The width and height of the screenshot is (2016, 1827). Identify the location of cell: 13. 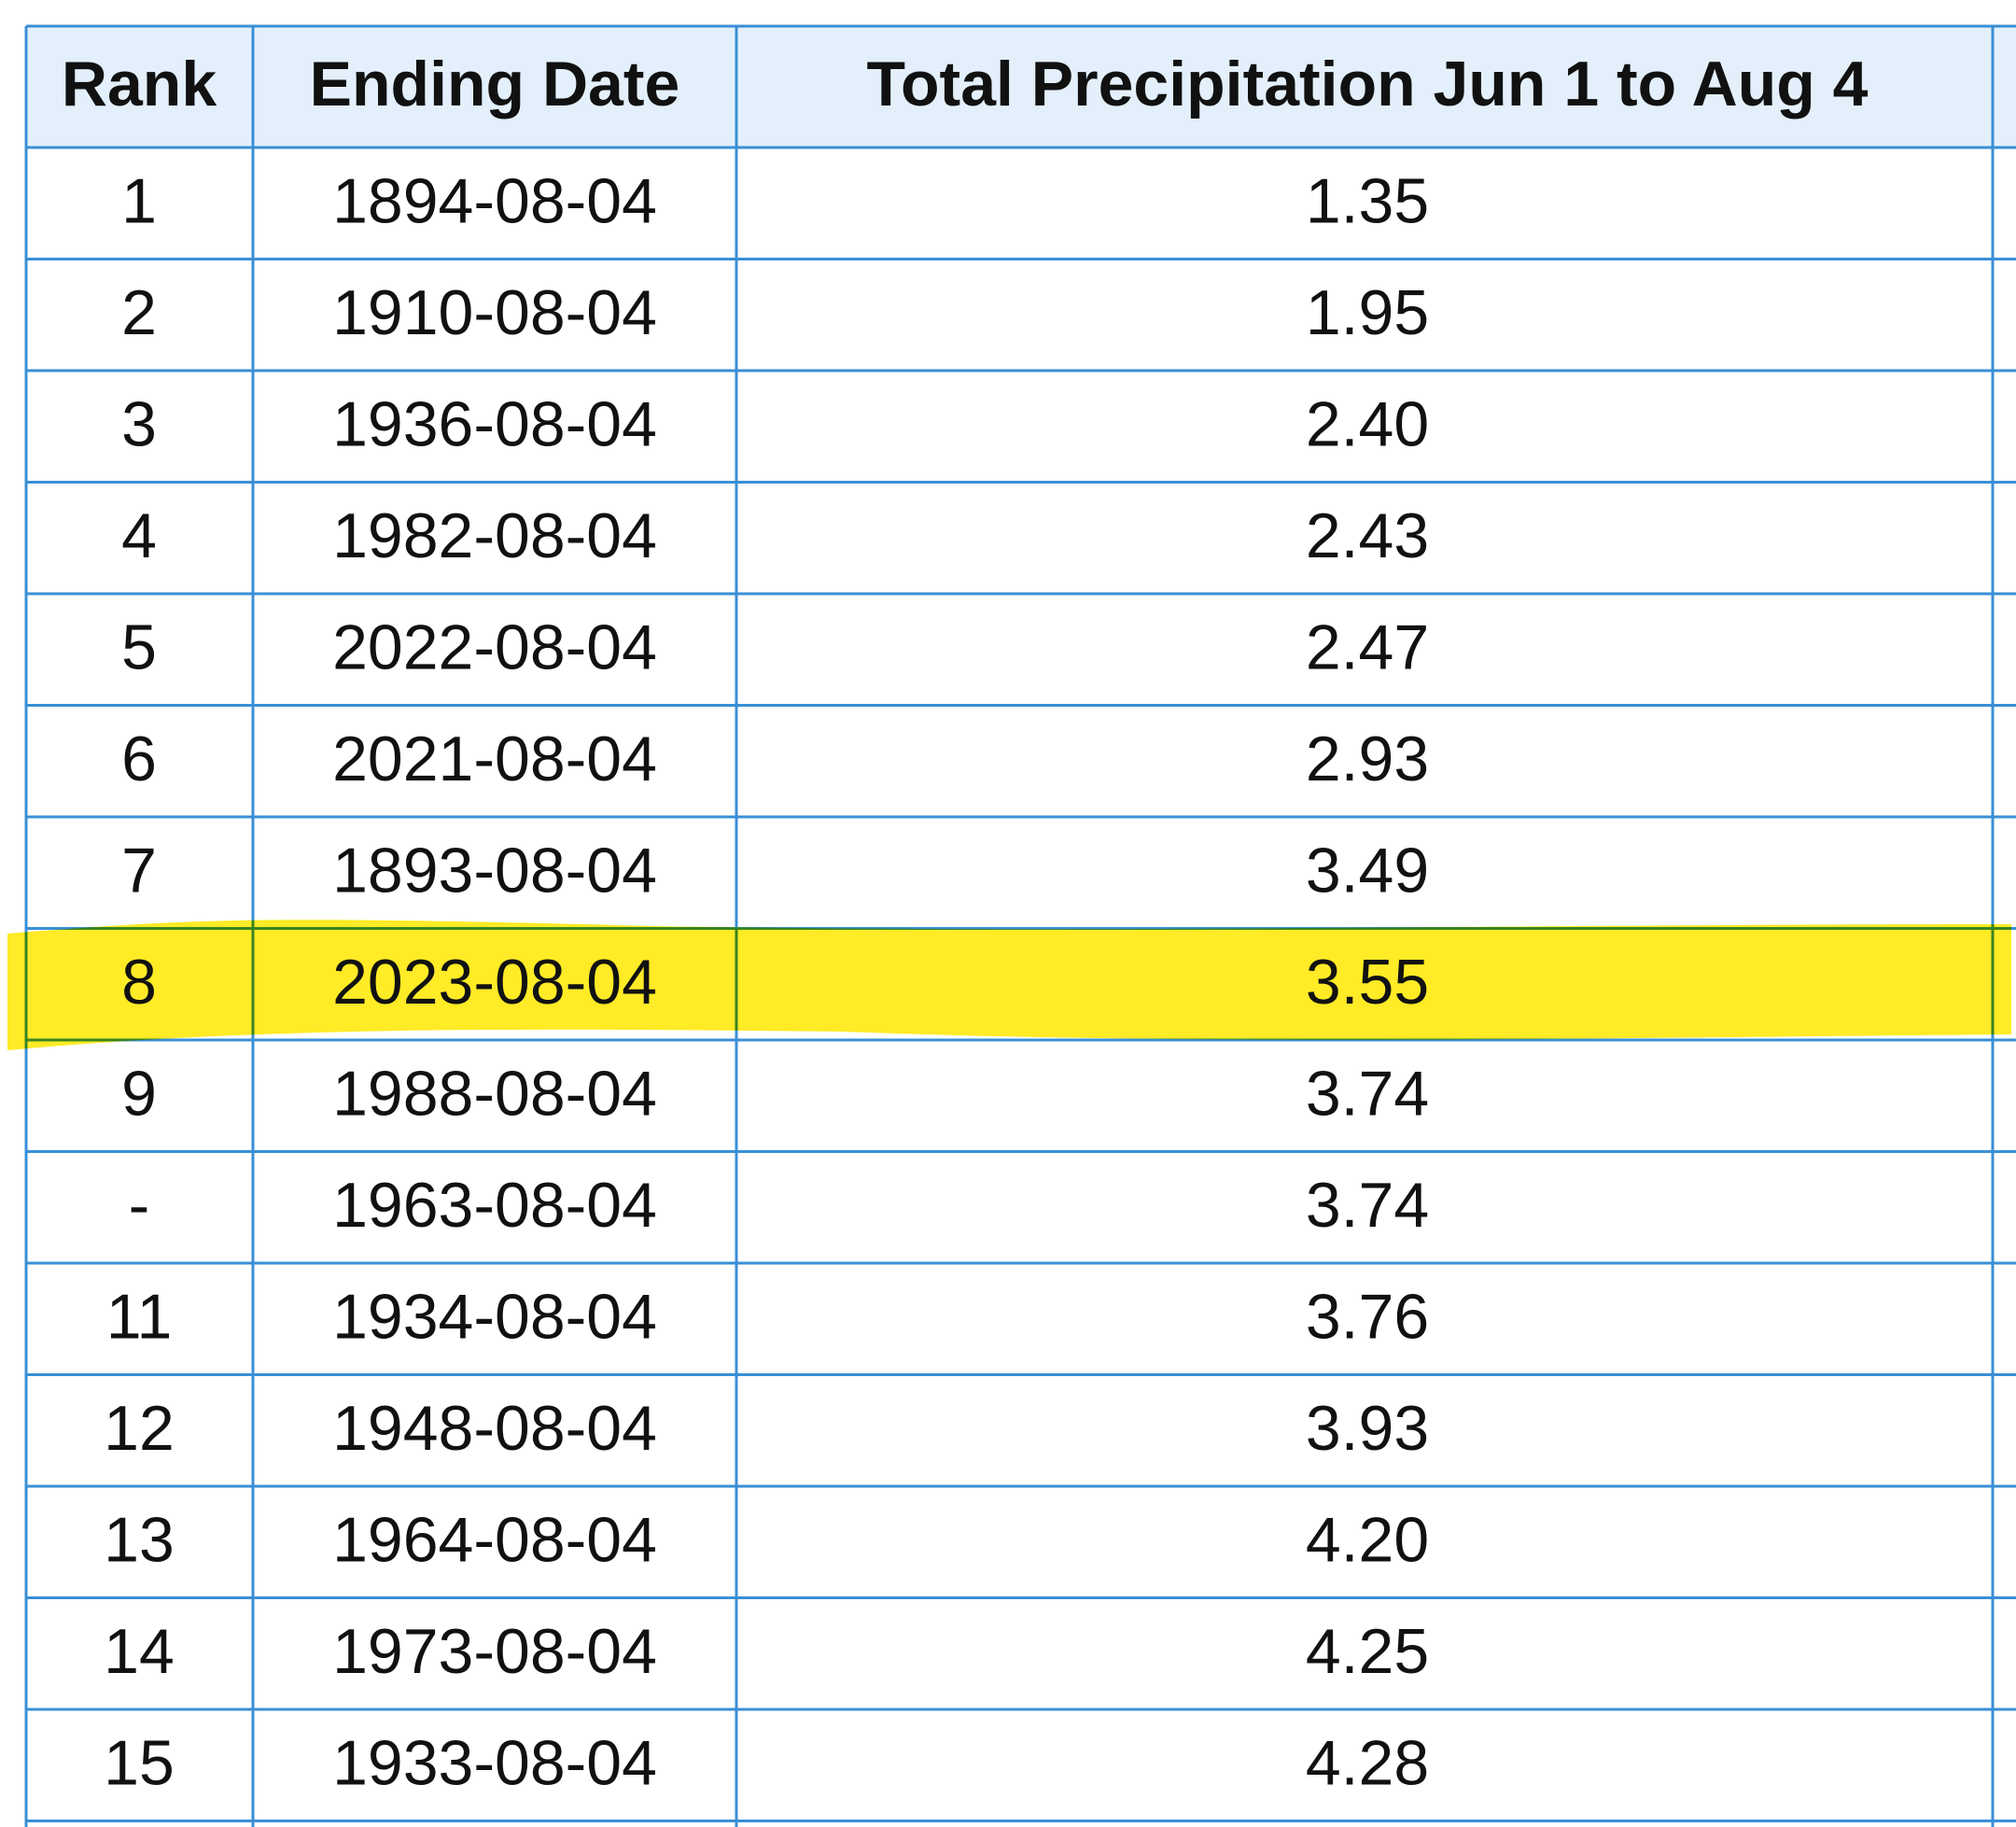
(139, 1541).